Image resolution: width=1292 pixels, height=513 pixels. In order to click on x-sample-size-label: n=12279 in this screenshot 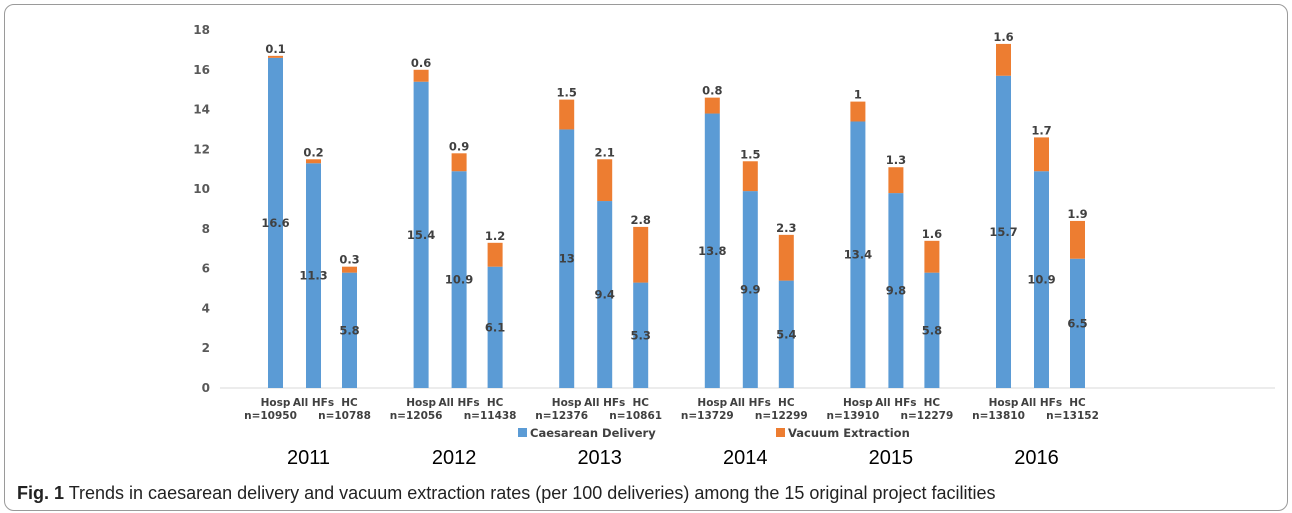, I will do `click(926, 416)`.